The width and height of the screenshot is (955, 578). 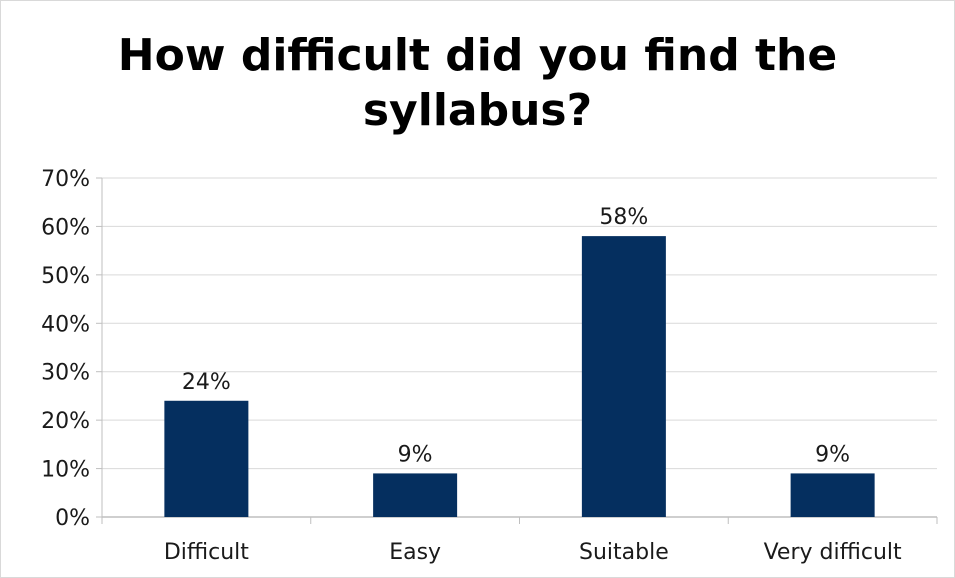 What do you see at coordinates (477, 110) in the screenshot?
I see `chart-title-line-2: syllabus?` at bounding box center [477, 110].